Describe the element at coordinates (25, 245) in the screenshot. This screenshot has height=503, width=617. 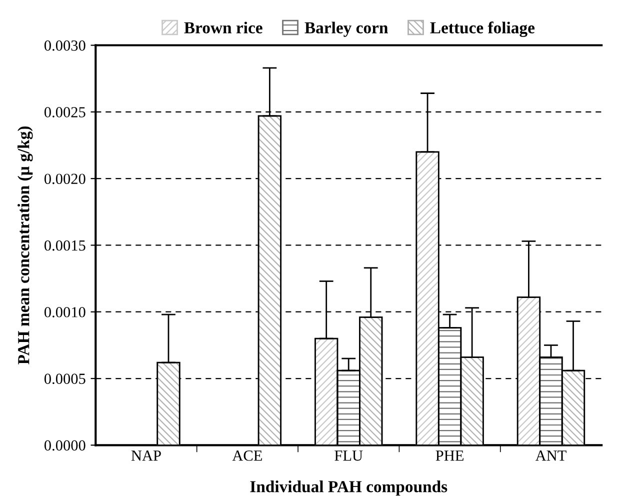
I see `y-axis-title: PAH mean concentration (µ g/kg)` at that location.